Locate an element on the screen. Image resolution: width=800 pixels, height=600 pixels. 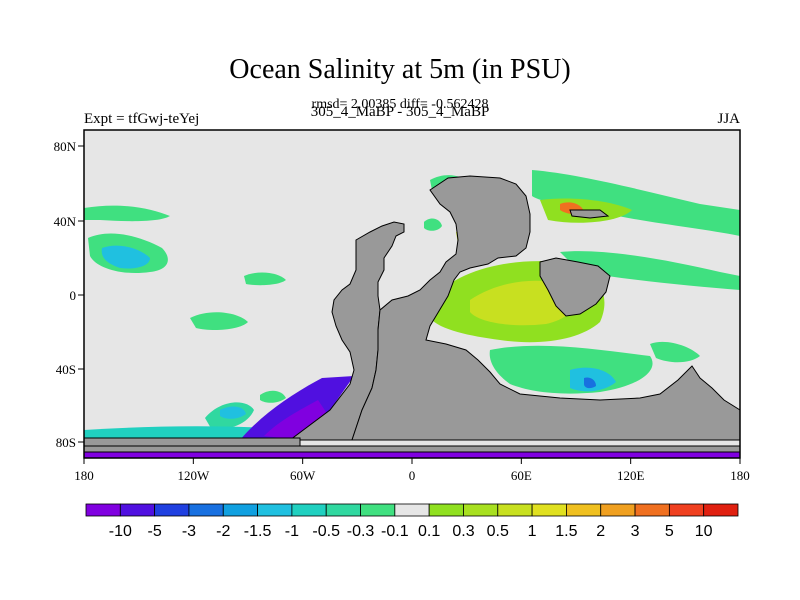
experiment-label: Expt = tfGwj-teYej is located at coordinates (142, 119).